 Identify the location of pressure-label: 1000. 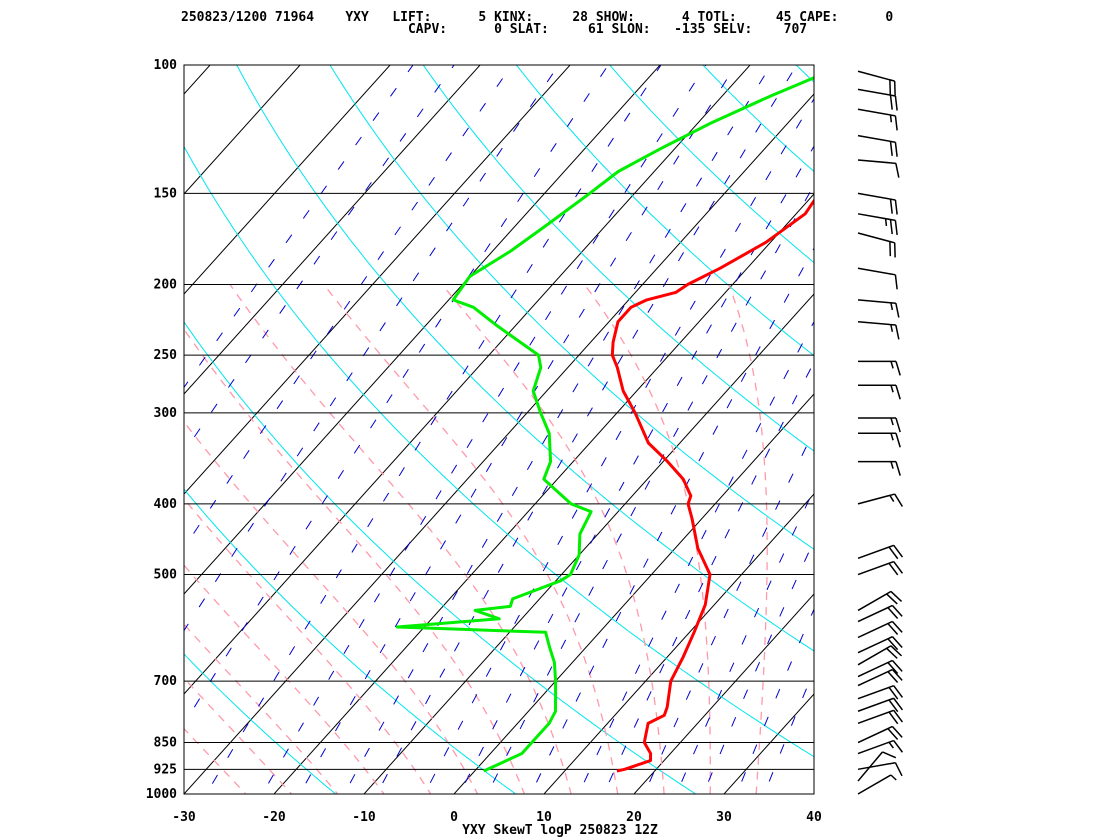
(161, 794).